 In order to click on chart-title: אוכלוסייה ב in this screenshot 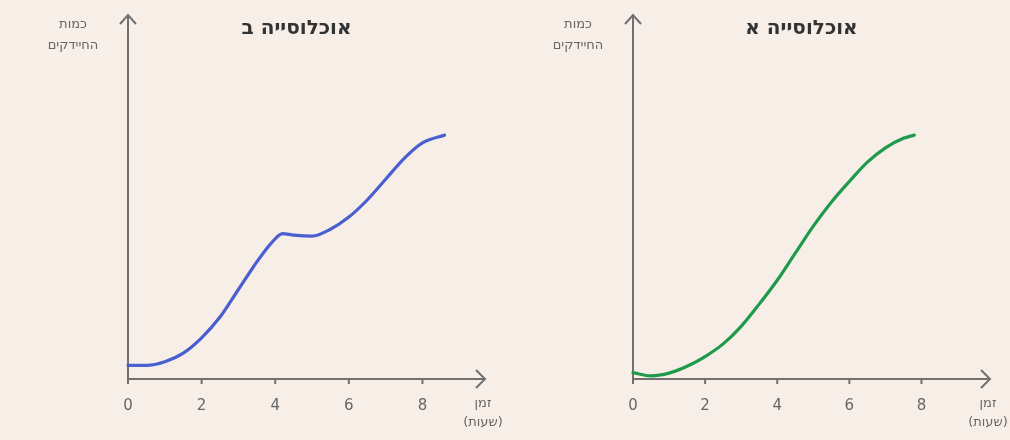, I will do `click(296, 27)`.